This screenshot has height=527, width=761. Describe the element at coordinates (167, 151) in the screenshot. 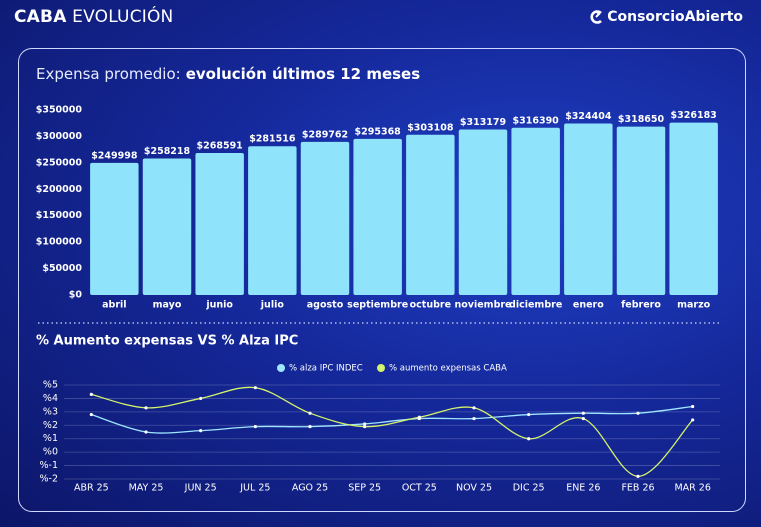

I see `value-label: $258218` at that location.